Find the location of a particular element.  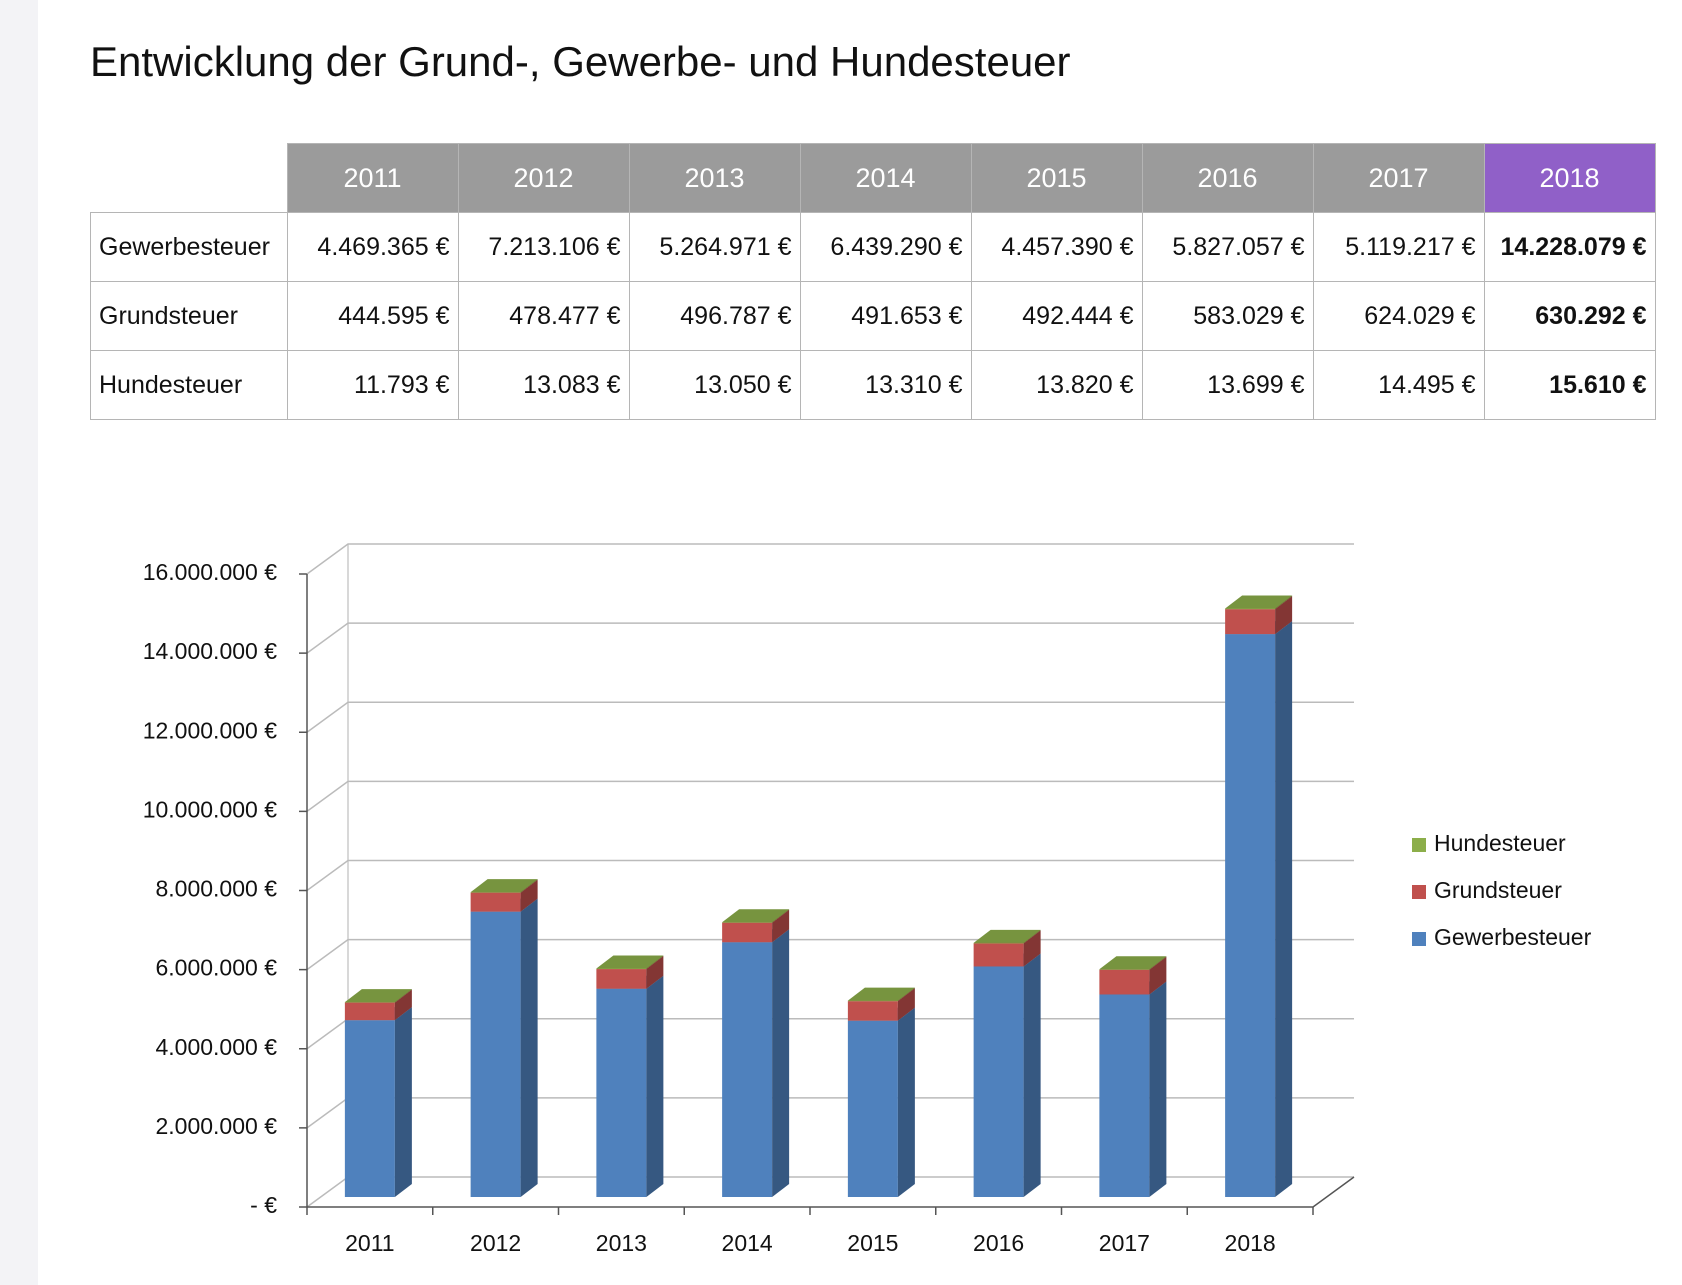

floor-edge is located at coordinates (831, 1192).